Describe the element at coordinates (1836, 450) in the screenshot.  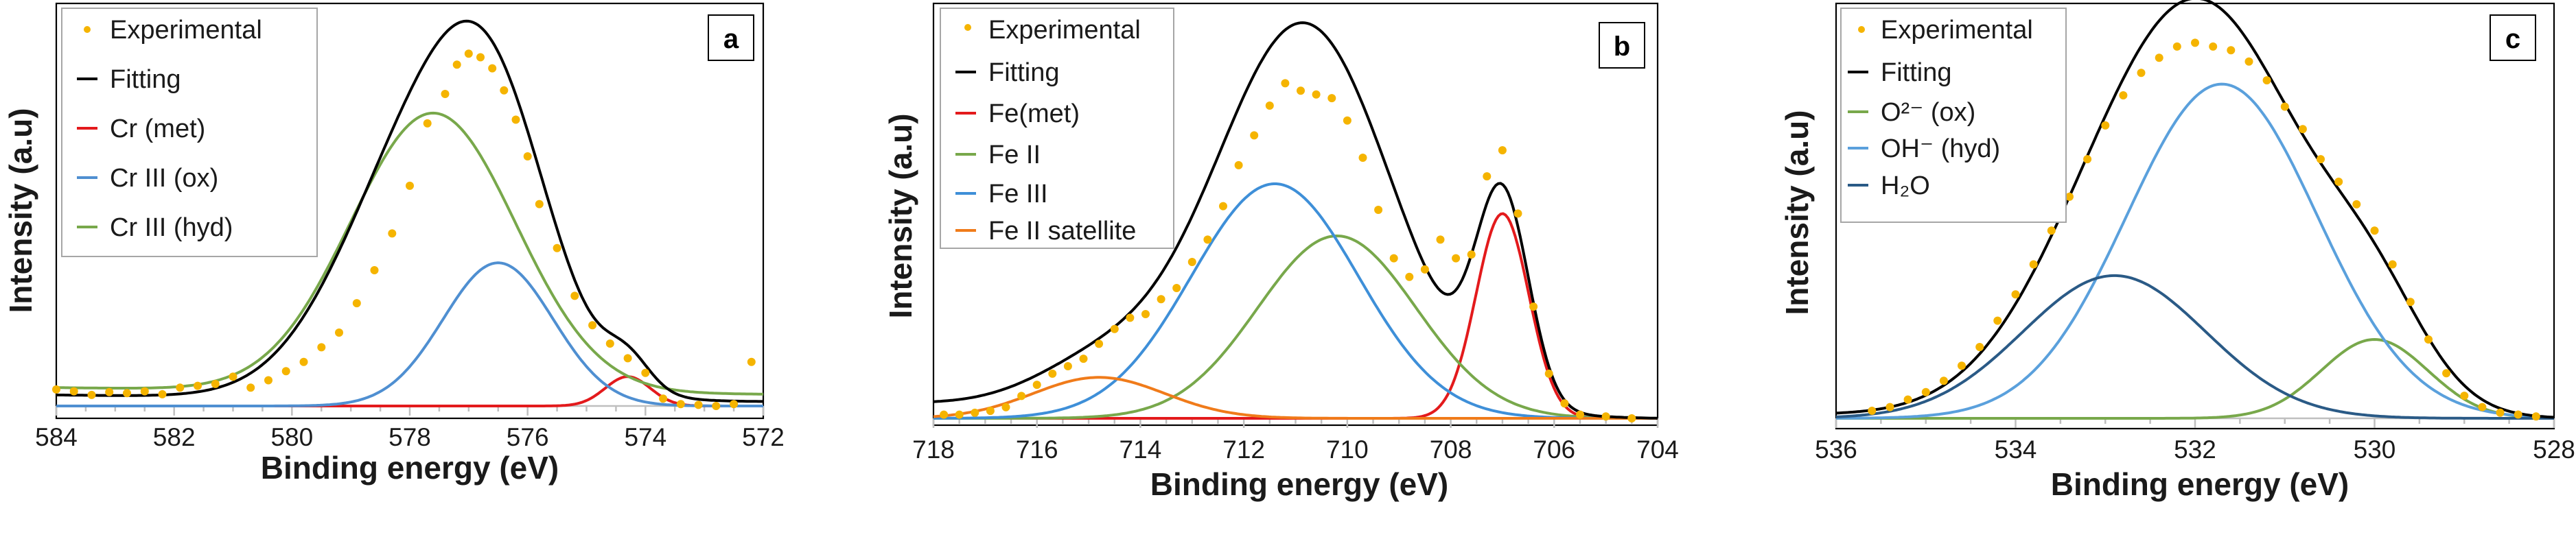
I see `x-tick-label: 536` at that location.